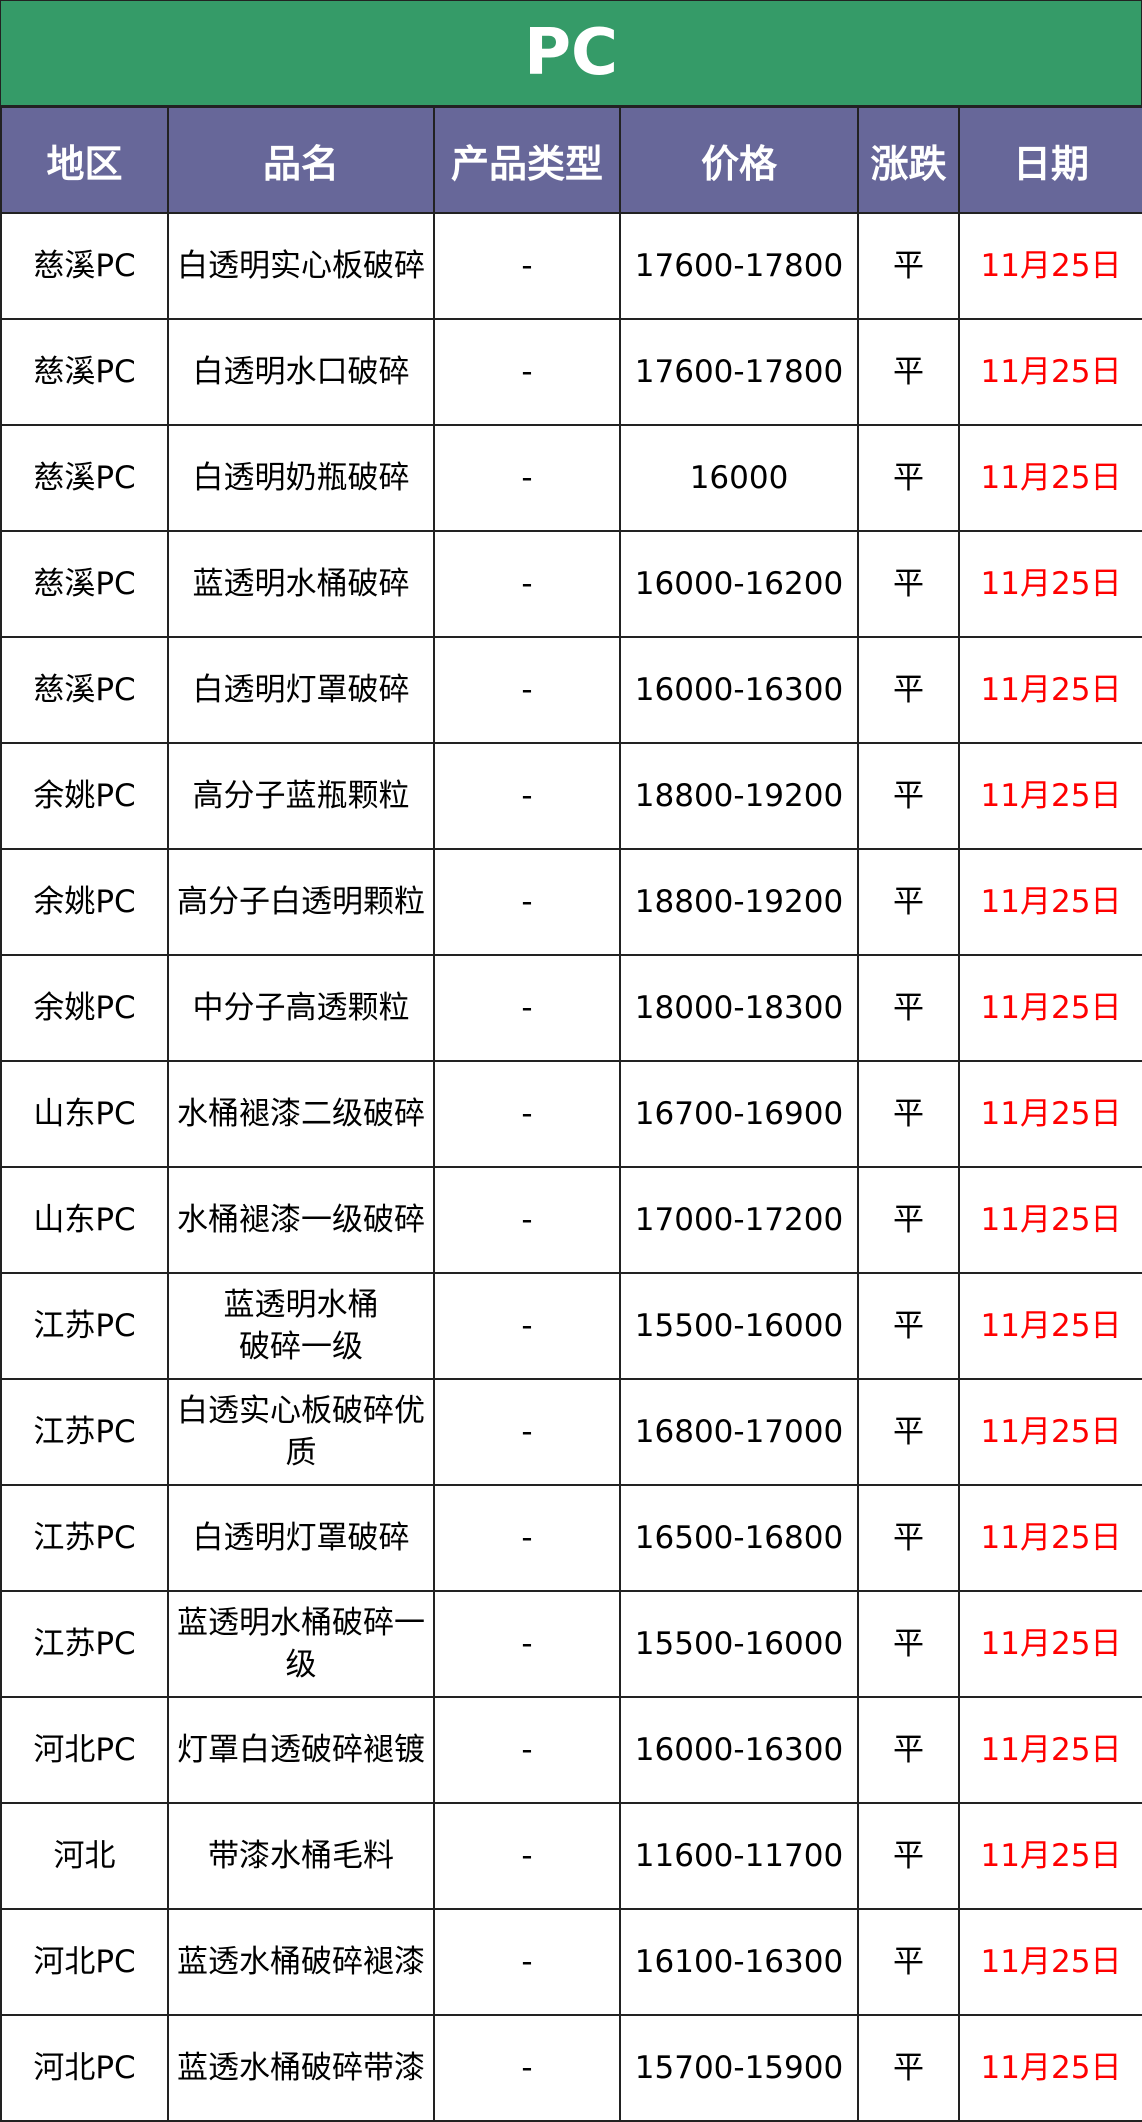  Describe the element at coordinates (739, 690) in the screenshot. I see `cell-price: 16000-16300` at that location.